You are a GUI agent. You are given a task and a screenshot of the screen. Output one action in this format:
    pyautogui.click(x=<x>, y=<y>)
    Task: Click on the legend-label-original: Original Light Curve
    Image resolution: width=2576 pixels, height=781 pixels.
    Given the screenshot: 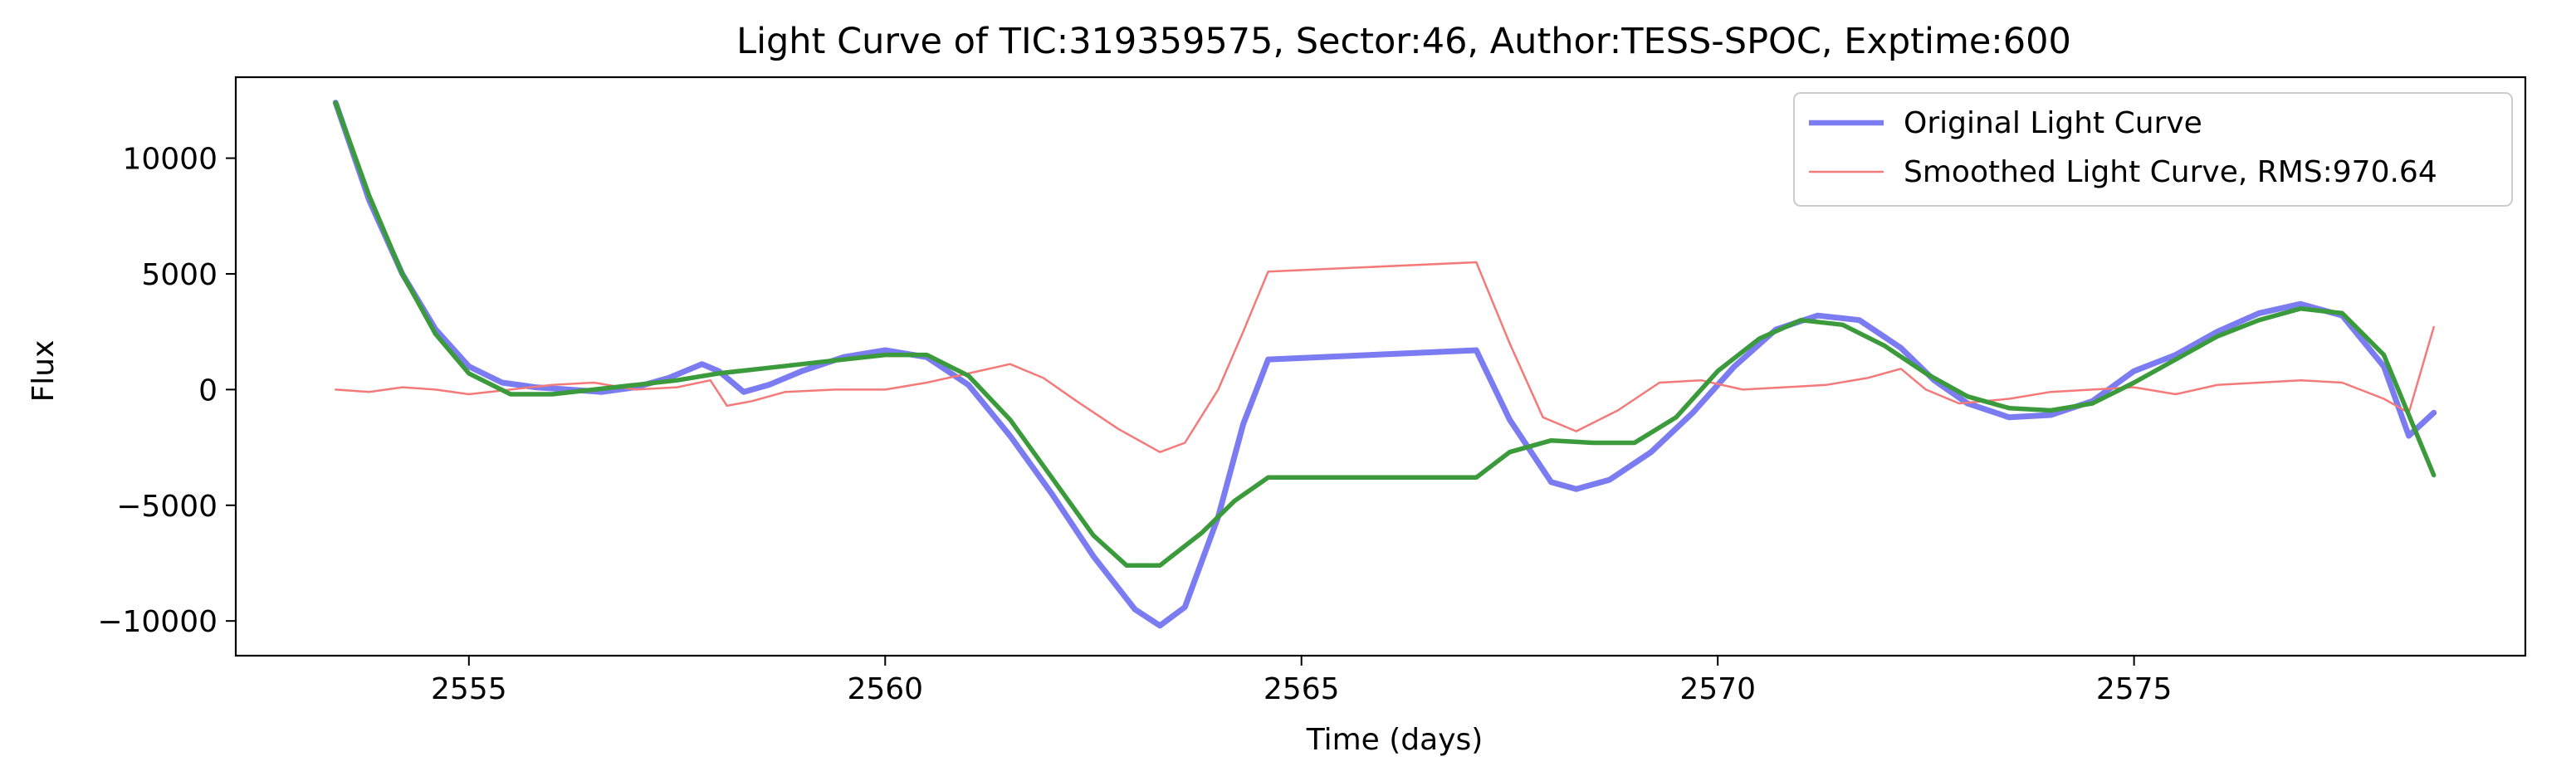 What is the action you would take?
    pyautogui.click(x=2053, y=123)
    